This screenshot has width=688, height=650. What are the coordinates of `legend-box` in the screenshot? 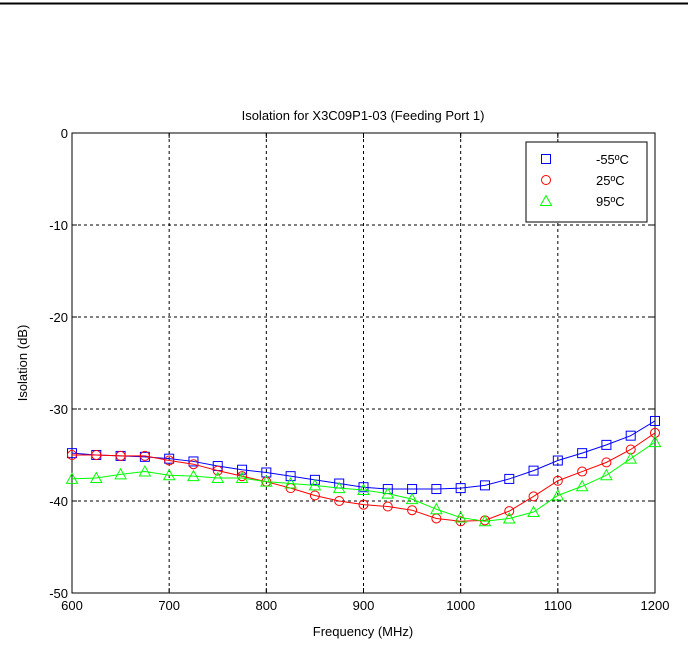 It's located at (586, 182).